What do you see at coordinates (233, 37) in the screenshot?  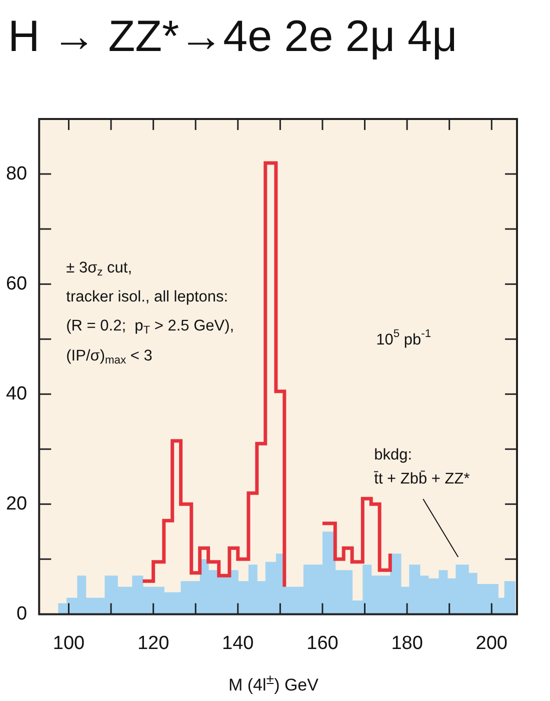 I see `chart-title: H → ZZ*→4e 2e 2μ 4μ` at bounding box center [233, 37].